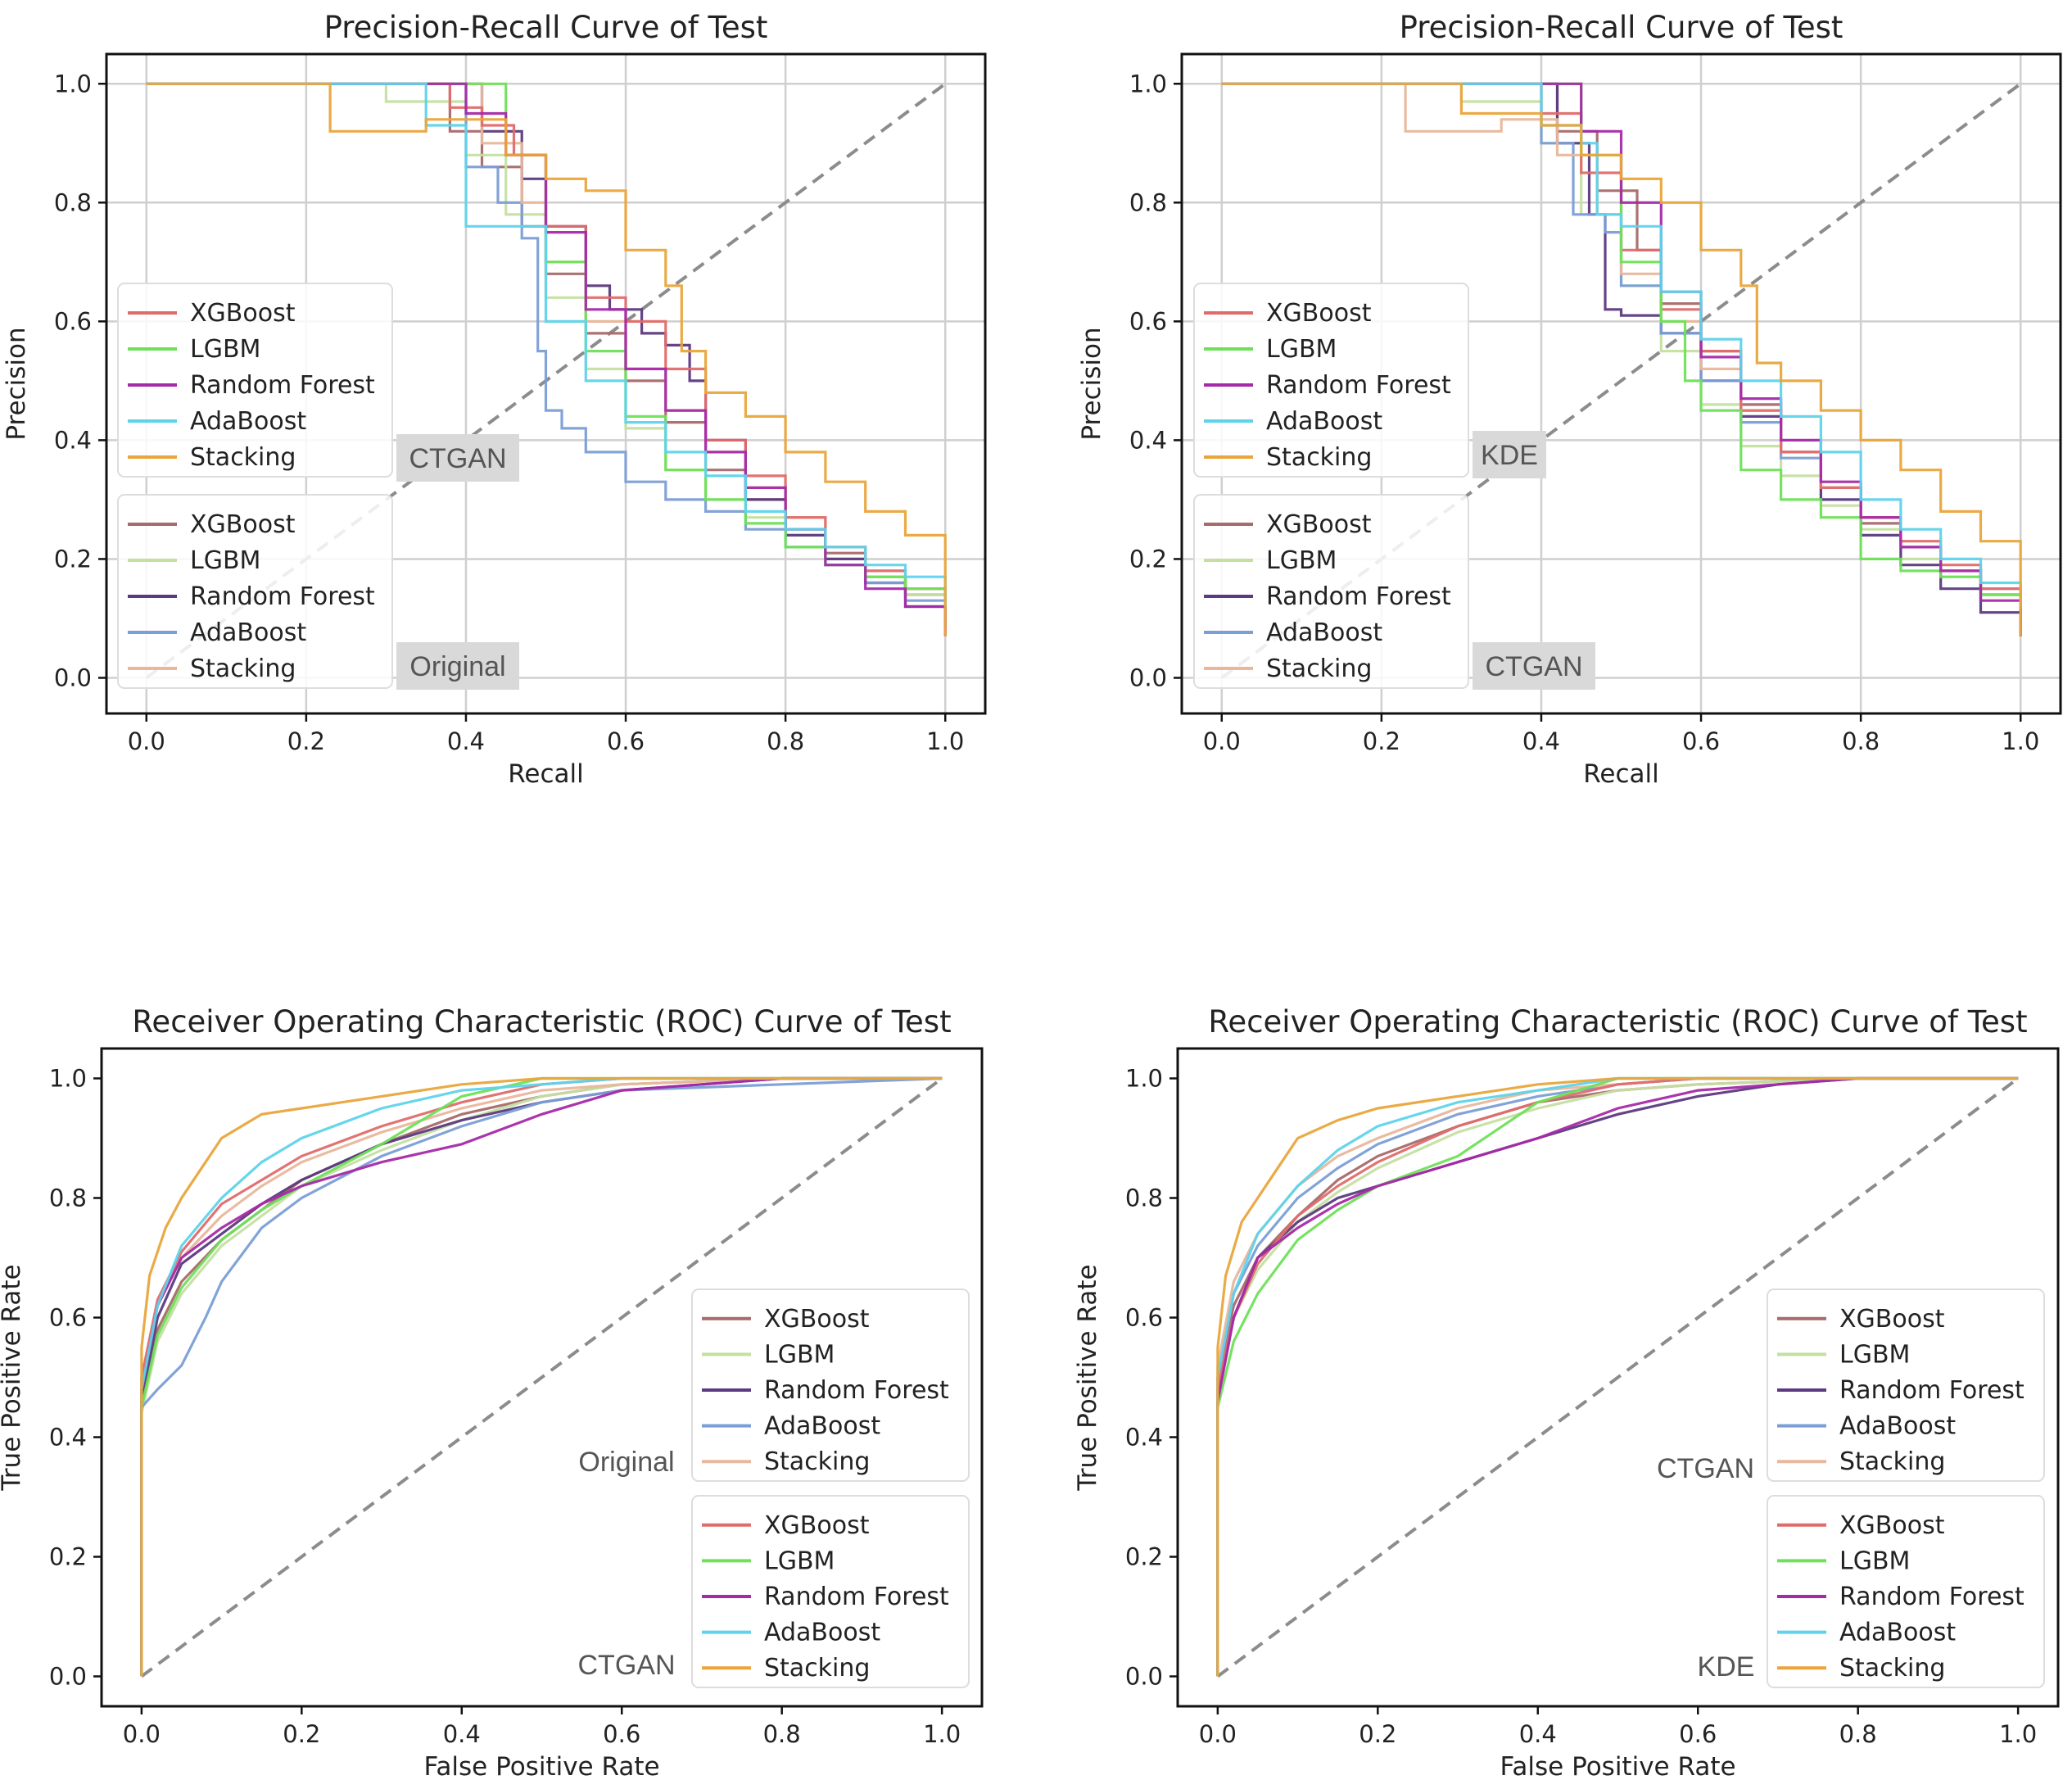 This screenshot has height=1789, width=2072. I want to click on series-line-original-adaboost, so click(541, 1376).